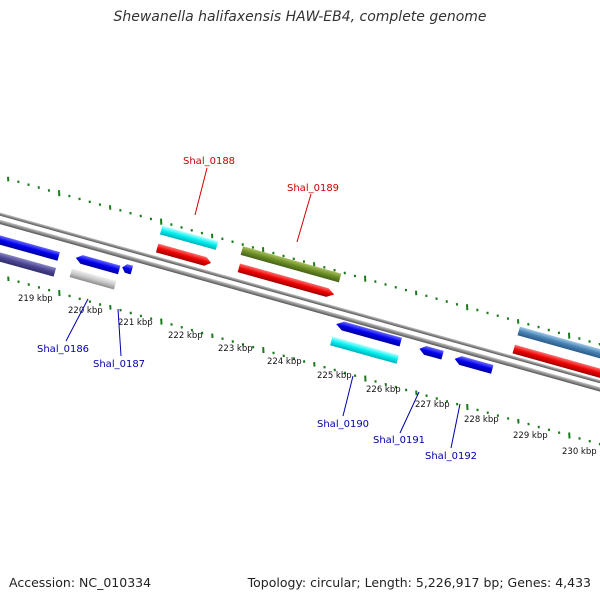 The width and height of the screenshot is (600, 600). Describe the element at coordinates (399, 440) in the screenshot. I see `gene-label-shal-0191: Shal_0191` at that location.